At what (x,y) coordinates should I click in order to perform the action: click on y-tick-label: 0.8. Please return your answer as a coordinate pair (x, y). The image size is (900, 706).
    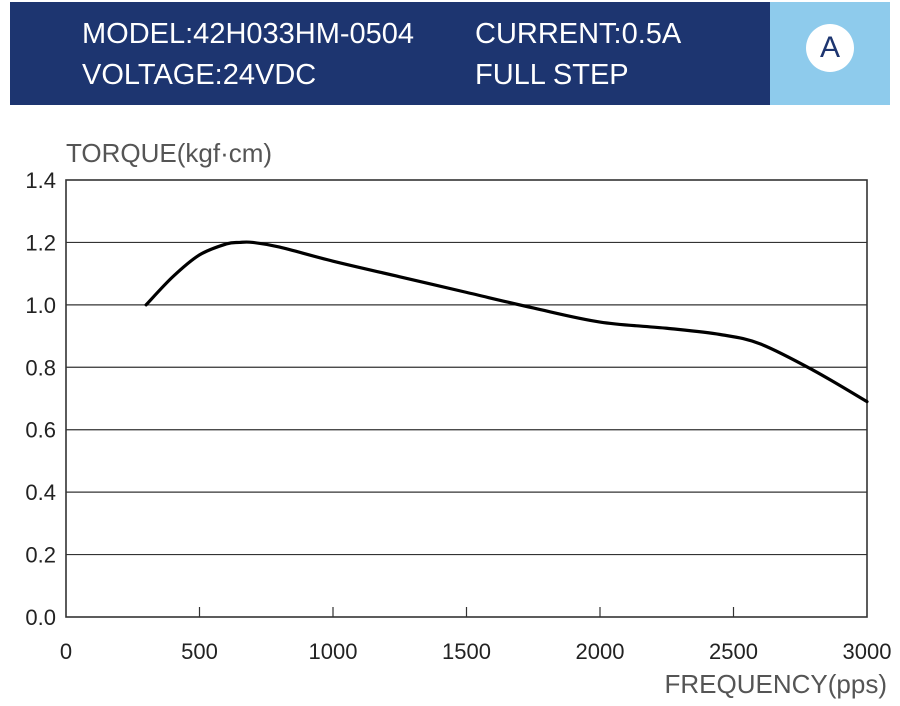
    Looking at the image, I should click on (40, 367).